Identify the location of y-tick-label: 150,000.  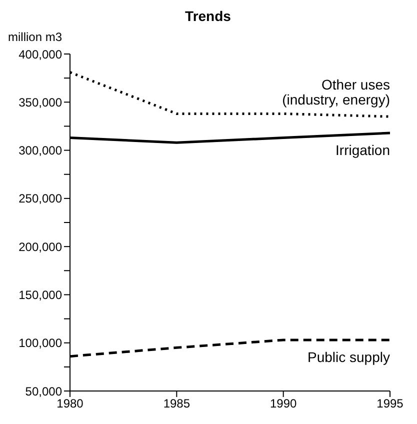
(40, 295).